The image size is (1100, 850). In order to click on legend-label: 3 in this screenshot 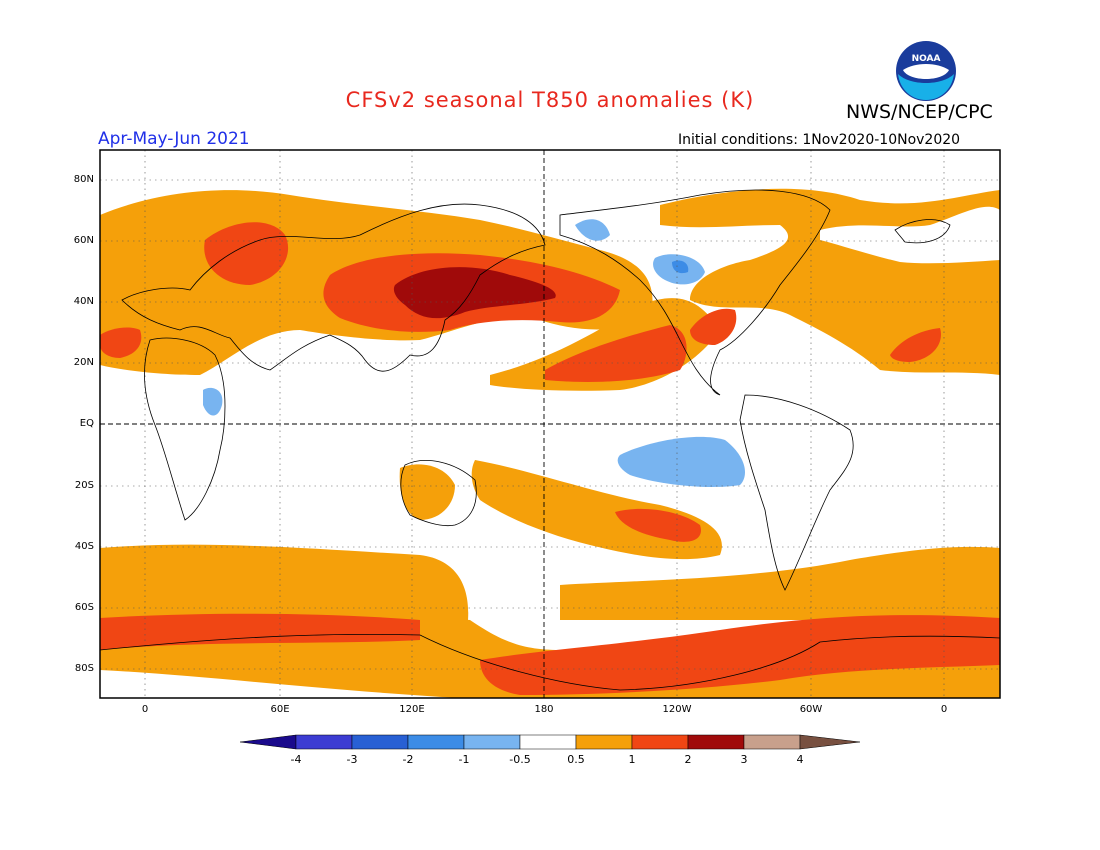, I will do `click(744, 759)`.